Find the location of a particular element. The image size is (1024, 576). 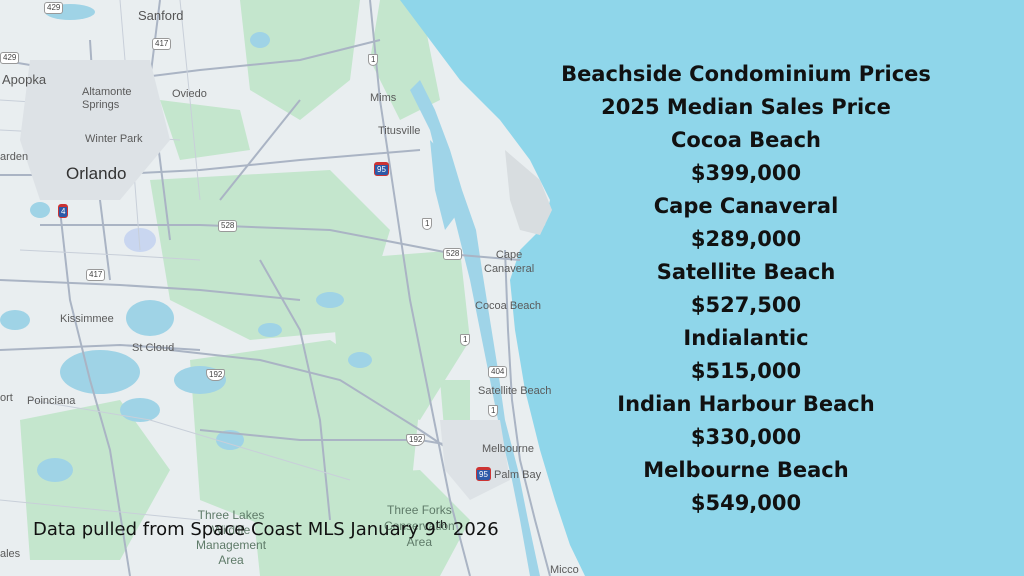

place-titusville: Titusville is located at coordinates (399, 131).